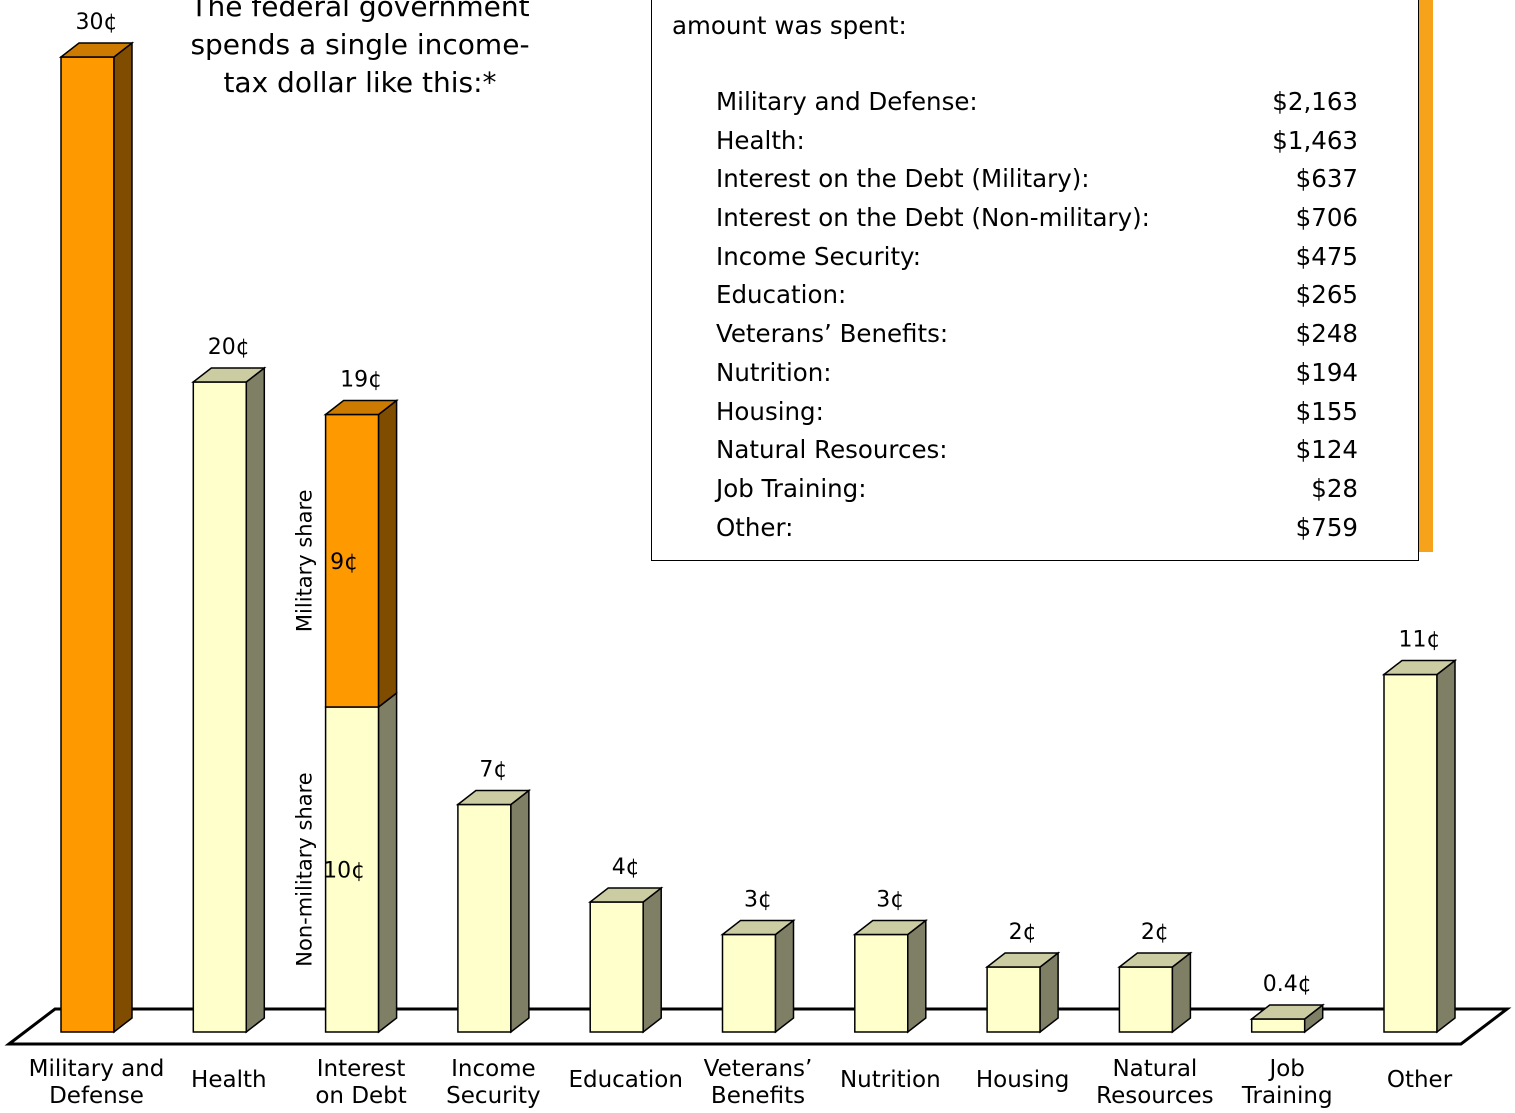  Describe the element at coordinates (1287, 984) in the screenshot. I see `bar-value-label: 0.4¢` at that location.